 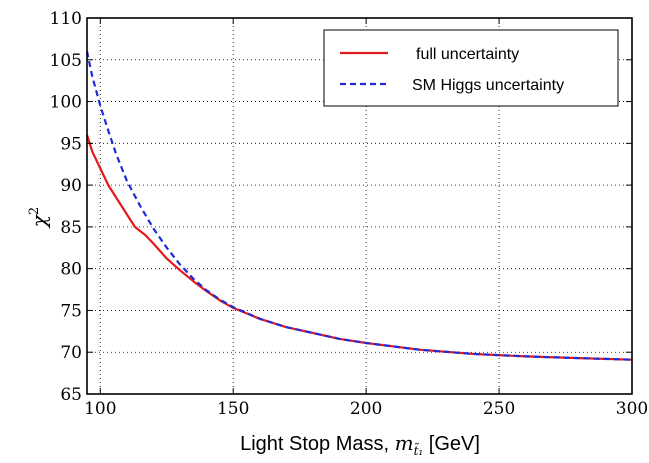 I want to click on legend: full uncertainty SM Higgs uncertainty, so click(x=471, y=68).